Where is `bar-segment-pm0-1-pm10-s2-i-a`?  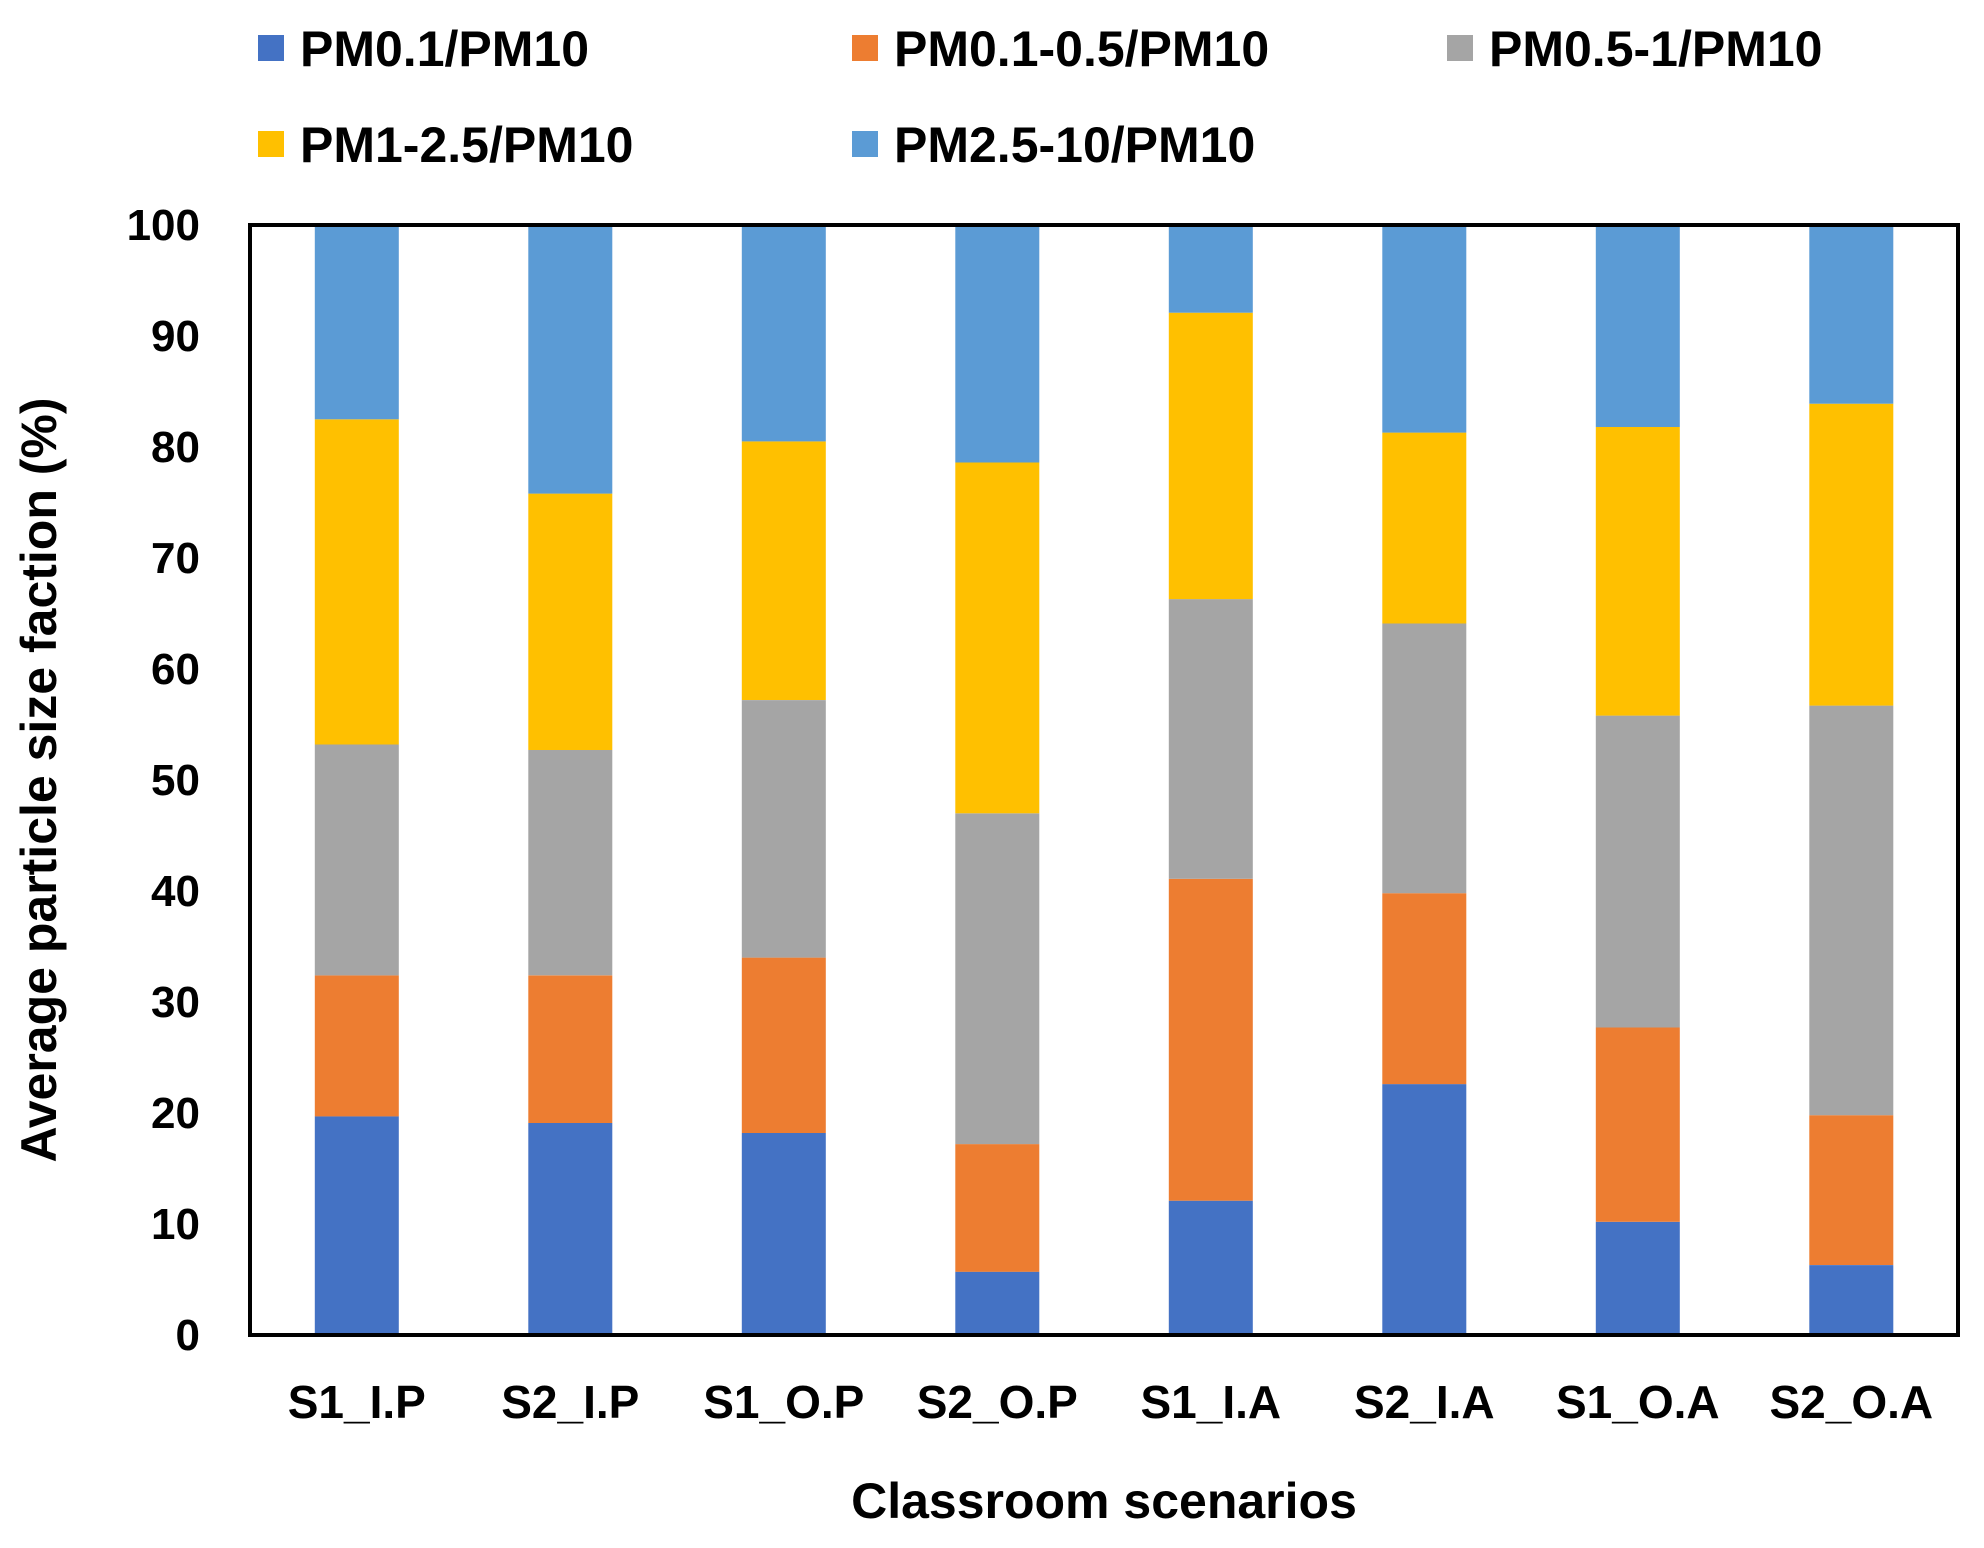 bar-segment-pm0-1-pm10-s2-i-a is located at coordinates (1424, 1209).